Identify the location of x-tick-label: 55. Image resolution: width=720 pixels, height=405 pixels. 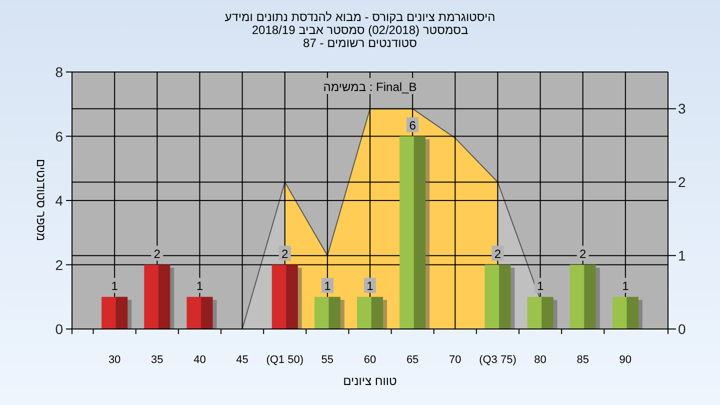
(327, 360).